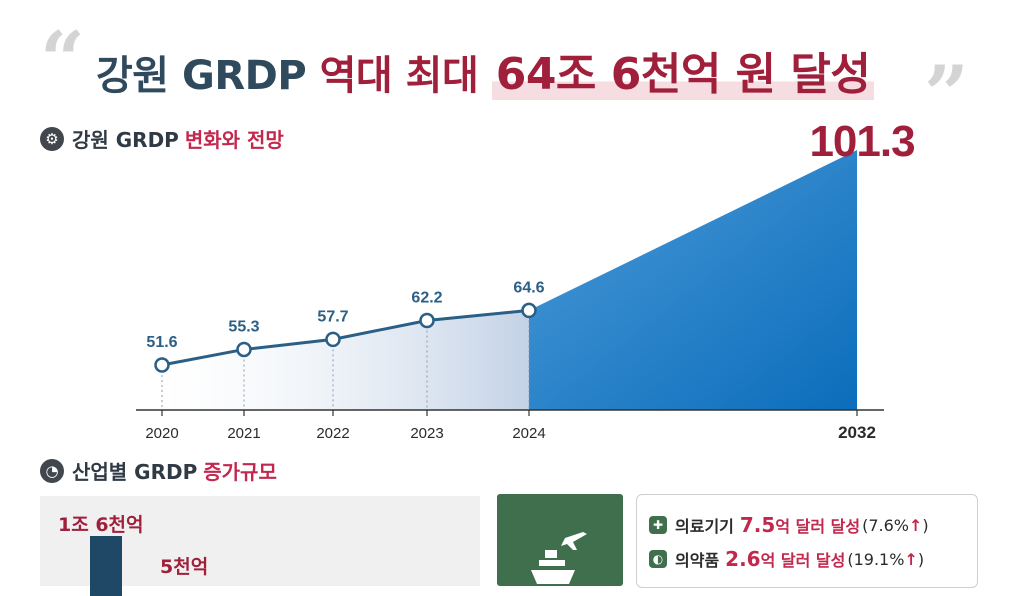  Describe the element at coordinates (161, 342) in the screenshot. I see `data-label: 51.6` at that location.